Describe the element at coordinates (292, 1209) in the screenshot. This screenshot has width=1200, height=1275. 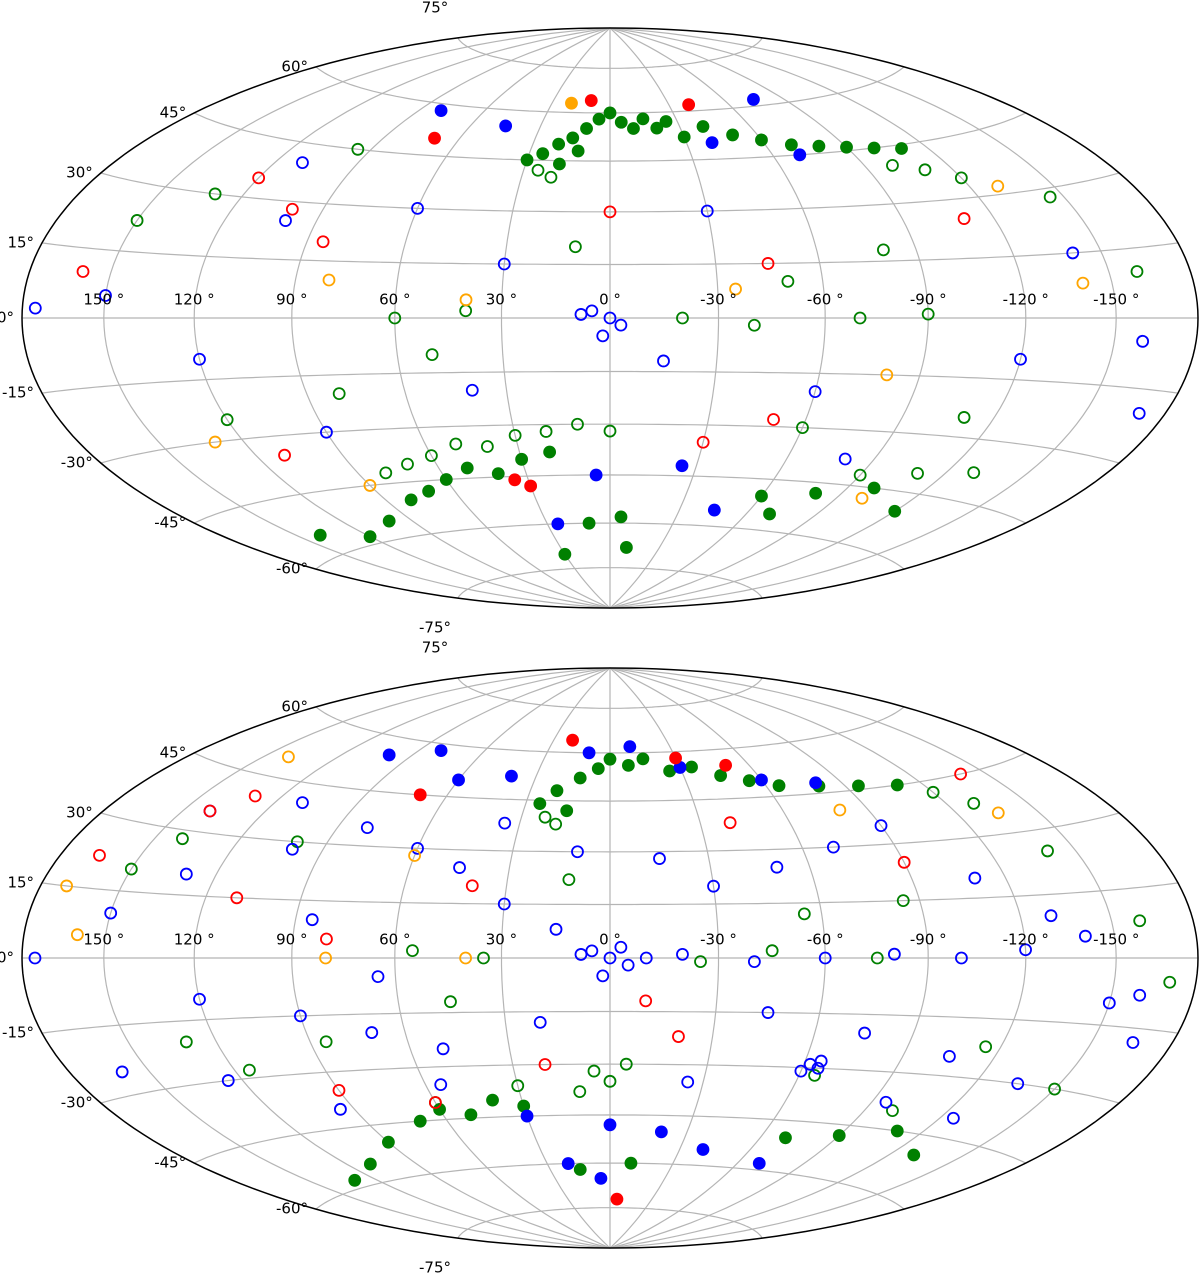
I see `y-tick-label: -60°` at that location.